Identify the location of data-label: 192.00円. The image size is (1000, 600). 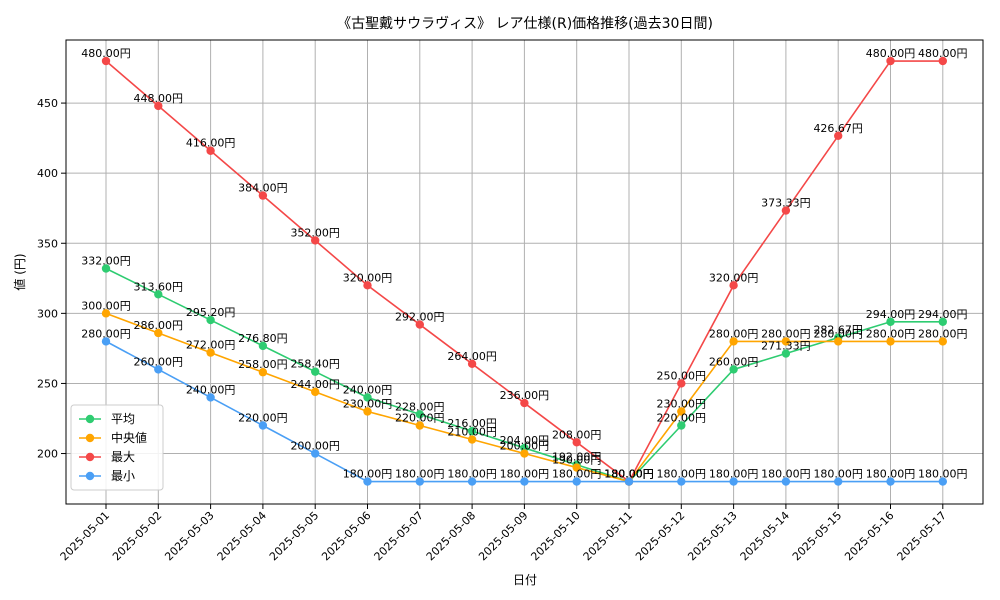
(577, 457).